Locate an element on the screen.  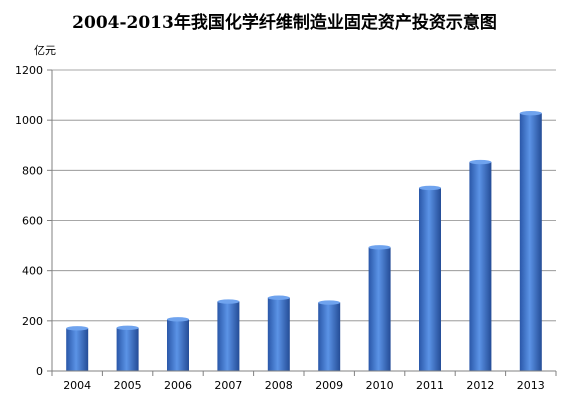
x-tick-label: 2011 is located at coordinates (430, 385).